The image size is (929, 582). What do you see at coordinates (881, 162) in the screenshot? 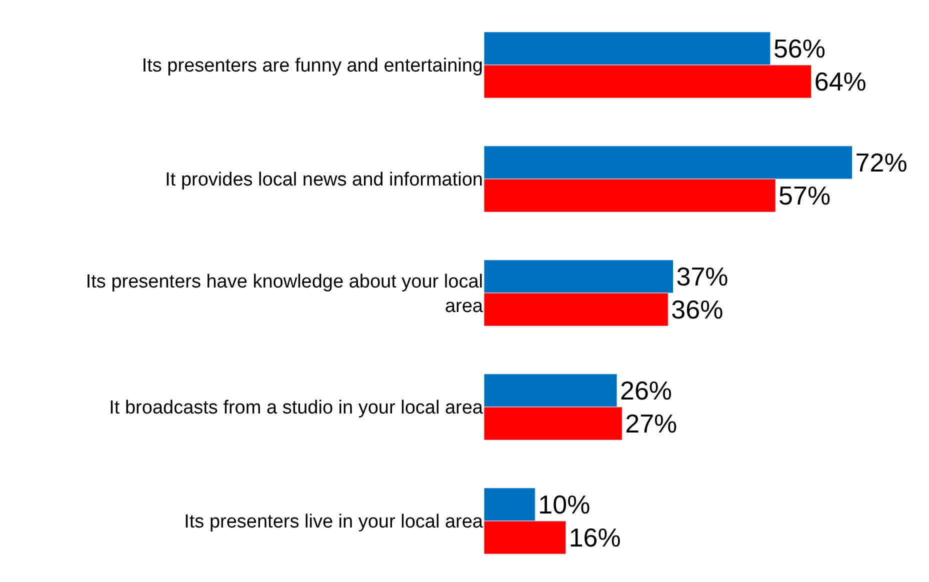
I see `data-label: 72%` at bounding box center [881, 162].